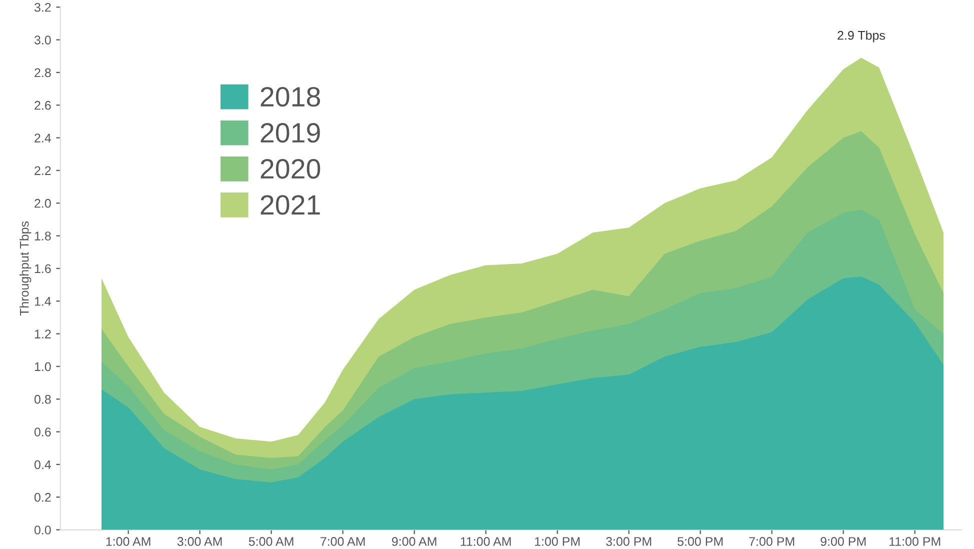 The width and height of the screenshot is (974, 549). I want to click on x-tick-label: 5:00 PM, so click(700, 541).